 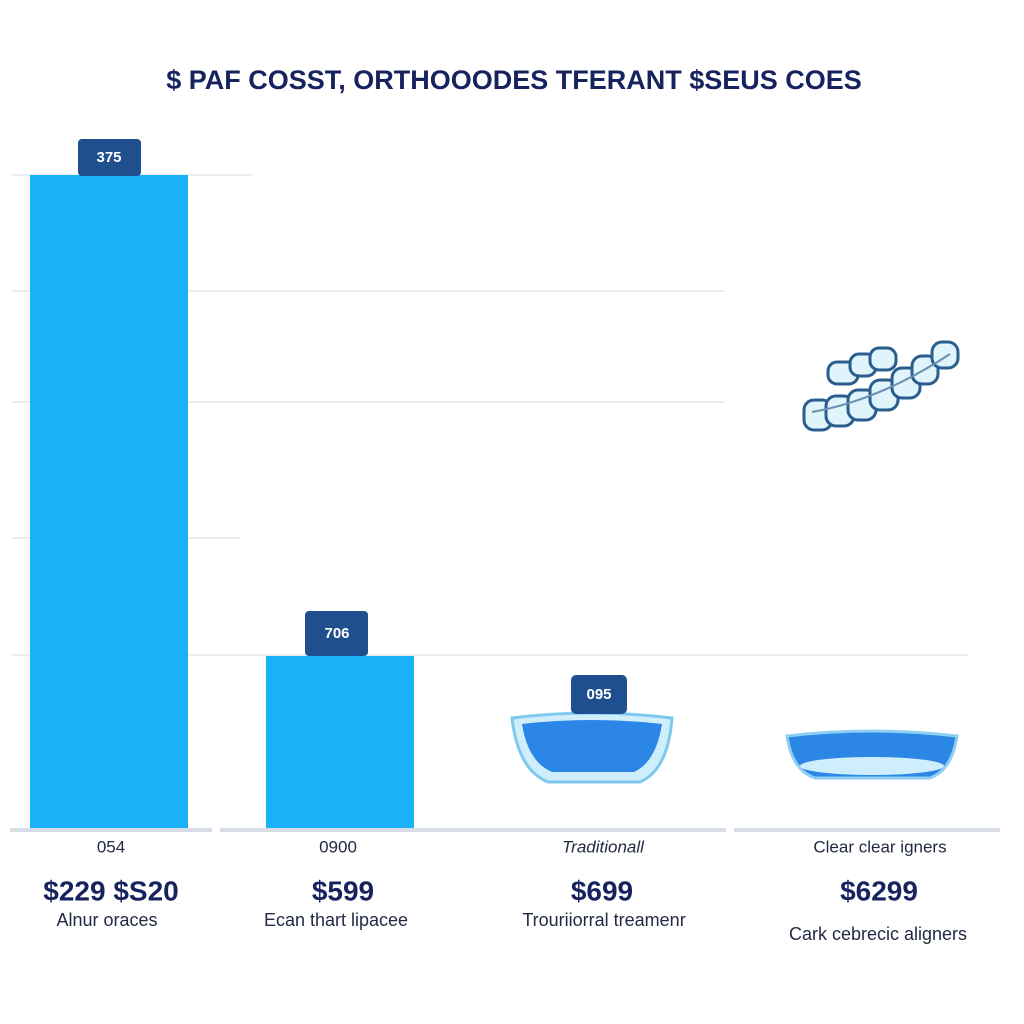 What do you see at coordinates (602, 890) in the screenshot?
I see `price: $699` at bounding box center [602, 890].